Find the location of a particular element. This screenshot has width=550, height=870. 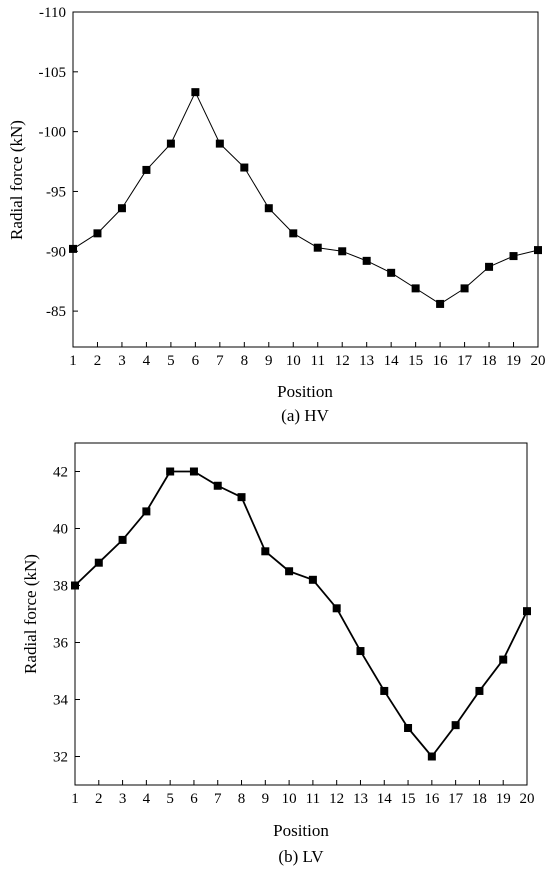

y-tick-label: -105 is located at coordinates (53, 73).